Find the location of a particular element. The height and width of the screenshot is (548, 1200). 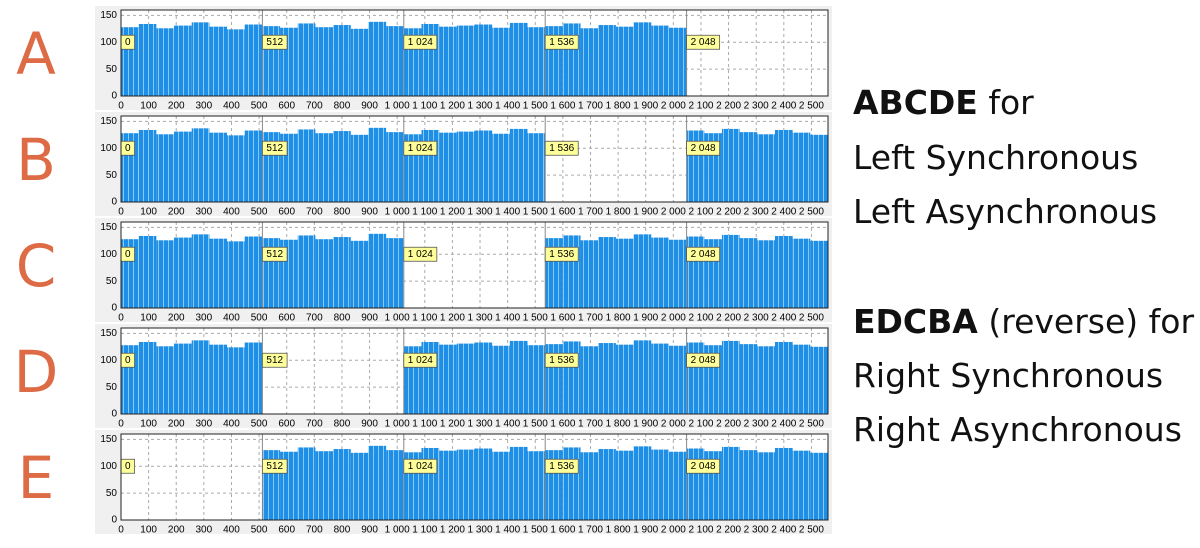

x-tick-label: 0 is located at coordinates (121, 106).